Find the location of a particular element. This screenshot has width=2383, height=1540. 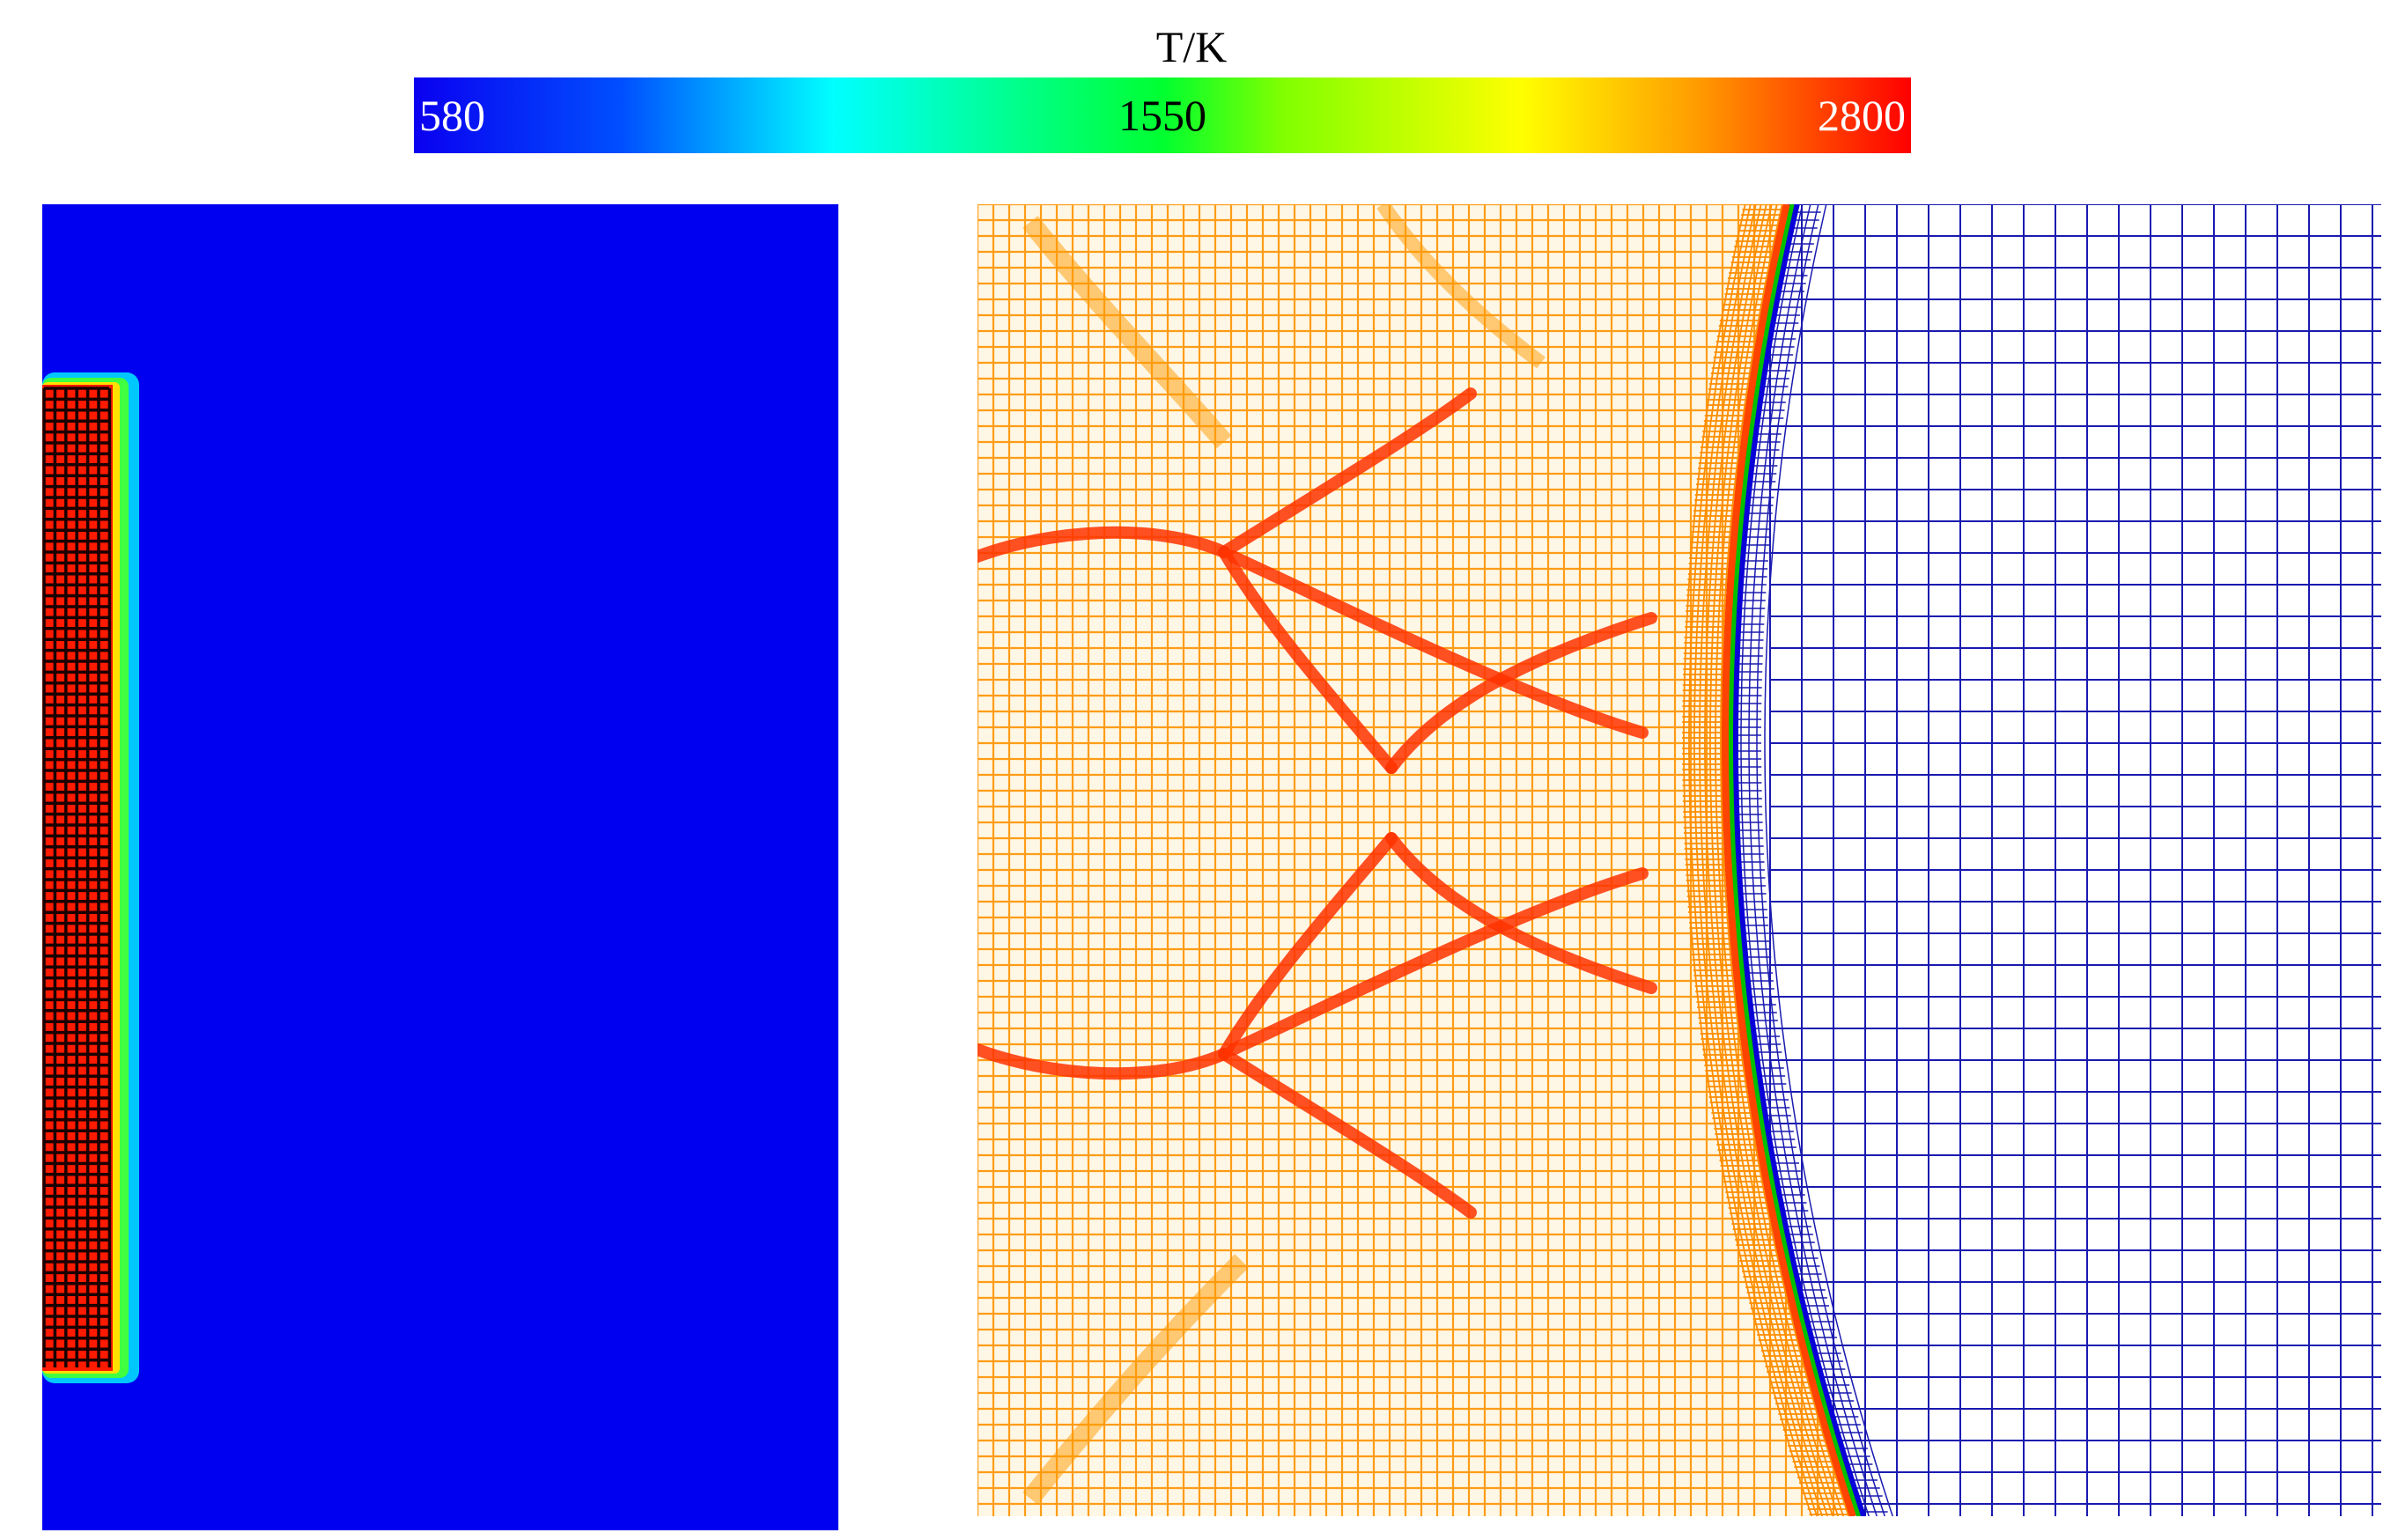

colorbar-min-label: 580 is located at coordinates (452, 115).